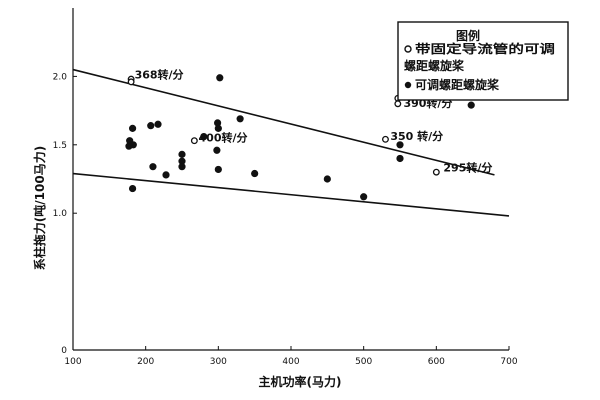 The width and height of the screenshot is (600, 400). What do you see at coordinates (363, 362) in the screenshot?
I see `x-tick-label: 500` at bounding box center [363, 362].